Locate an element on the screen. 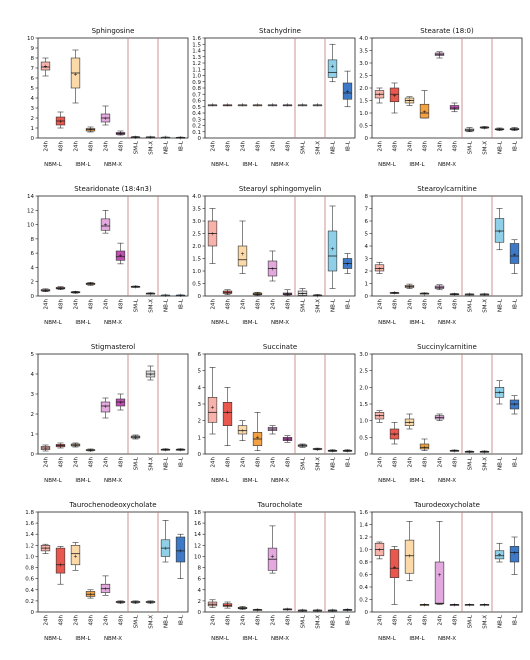 Image resolution: width=530 pixels, height=660 pixels. y-tick-label: 0.9 is located at coordinates (196, 83).